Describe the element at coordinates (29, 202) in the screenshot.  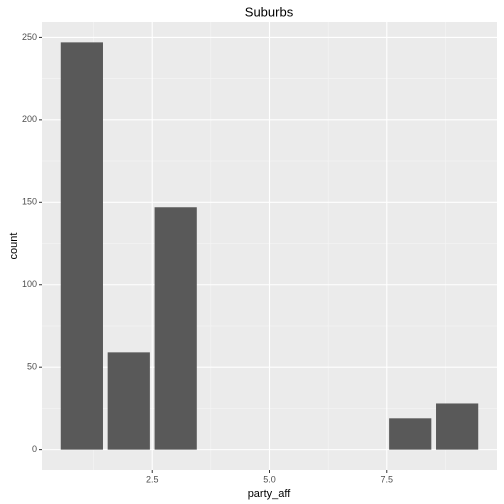
I see `y-tick-label: 150` at that location.